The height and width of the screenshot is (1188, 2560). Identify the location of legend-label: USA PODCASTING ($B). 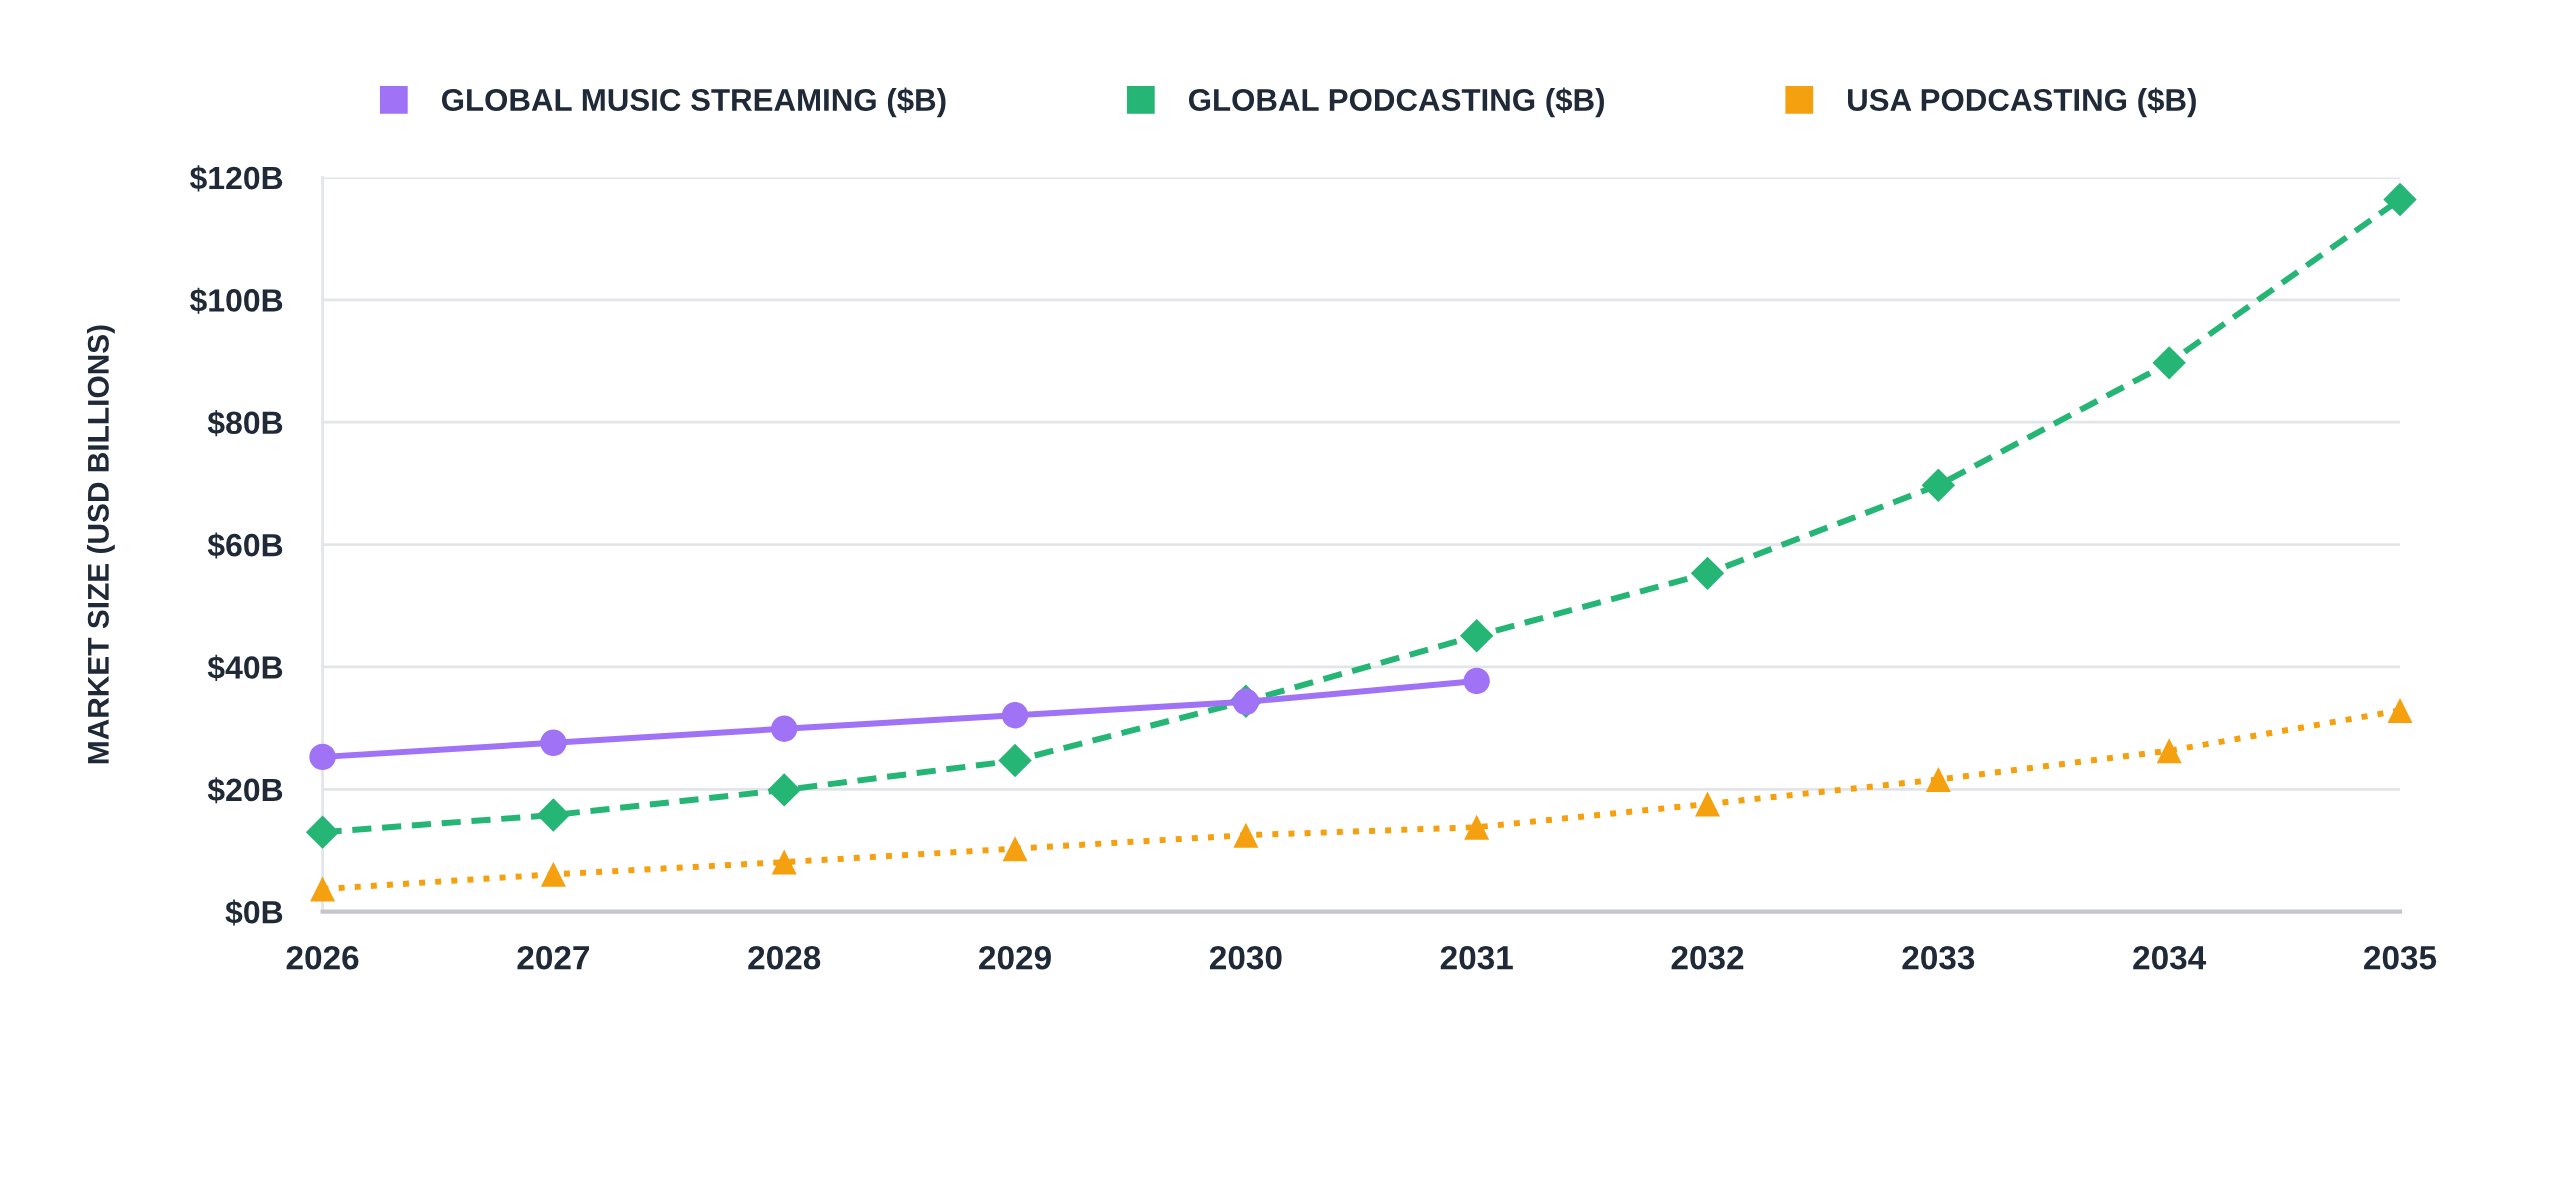
(2022, 102).